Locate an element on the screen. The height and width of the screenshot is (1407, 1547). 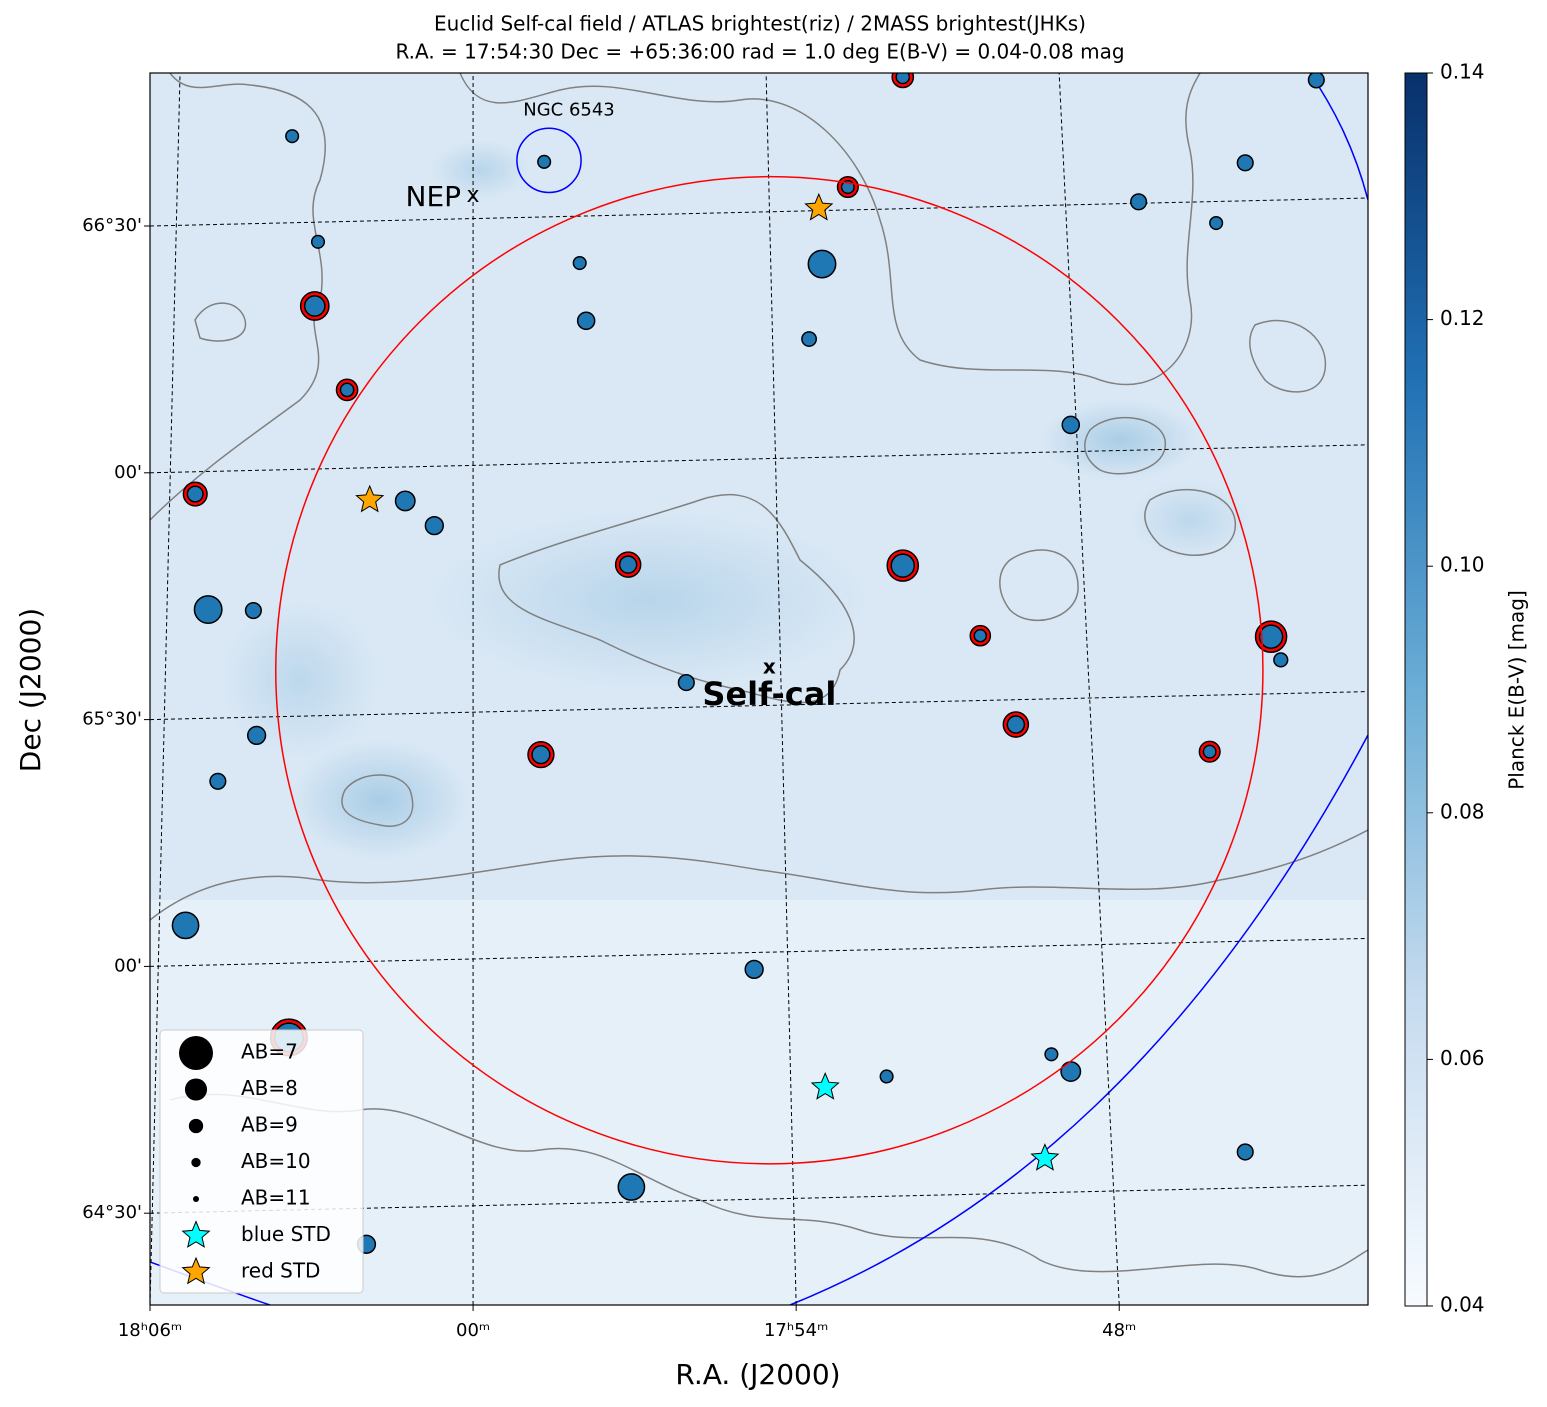
y-tick-label: 65°30' is located at coordinates (112, 719).